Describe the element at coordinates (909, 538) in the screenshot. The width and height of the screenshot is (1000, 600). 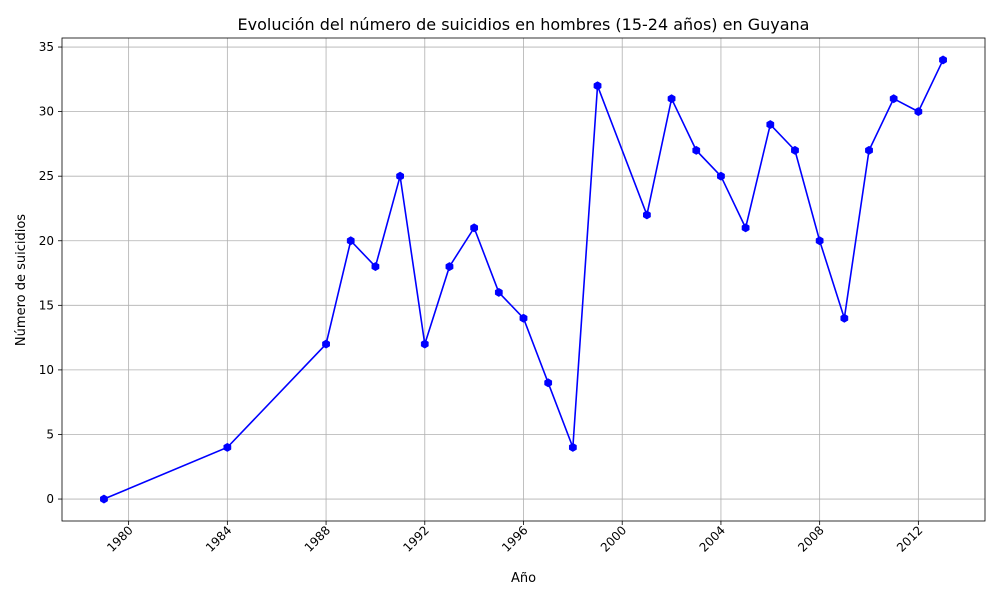
I see `x-tick-label: 2012` at that location.